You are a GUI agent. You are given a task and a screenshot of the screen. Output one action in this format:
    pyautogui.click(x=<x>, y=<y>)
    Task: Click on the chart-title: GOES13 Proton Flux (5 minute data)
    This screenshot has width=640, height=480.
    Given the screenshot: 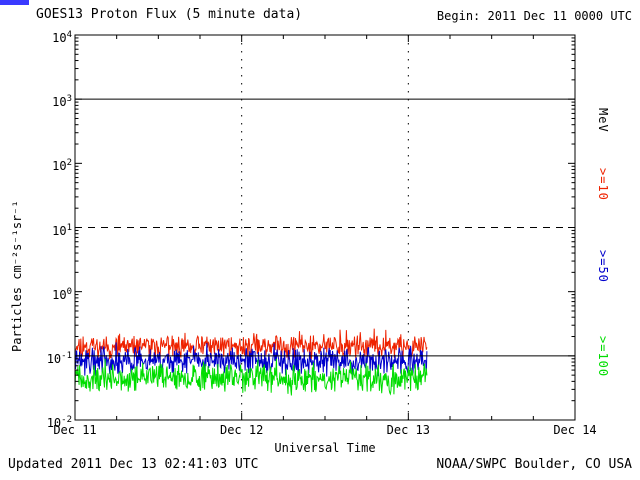 What is the action you would take?
    pyautogui.click(x=169, y=14)
    